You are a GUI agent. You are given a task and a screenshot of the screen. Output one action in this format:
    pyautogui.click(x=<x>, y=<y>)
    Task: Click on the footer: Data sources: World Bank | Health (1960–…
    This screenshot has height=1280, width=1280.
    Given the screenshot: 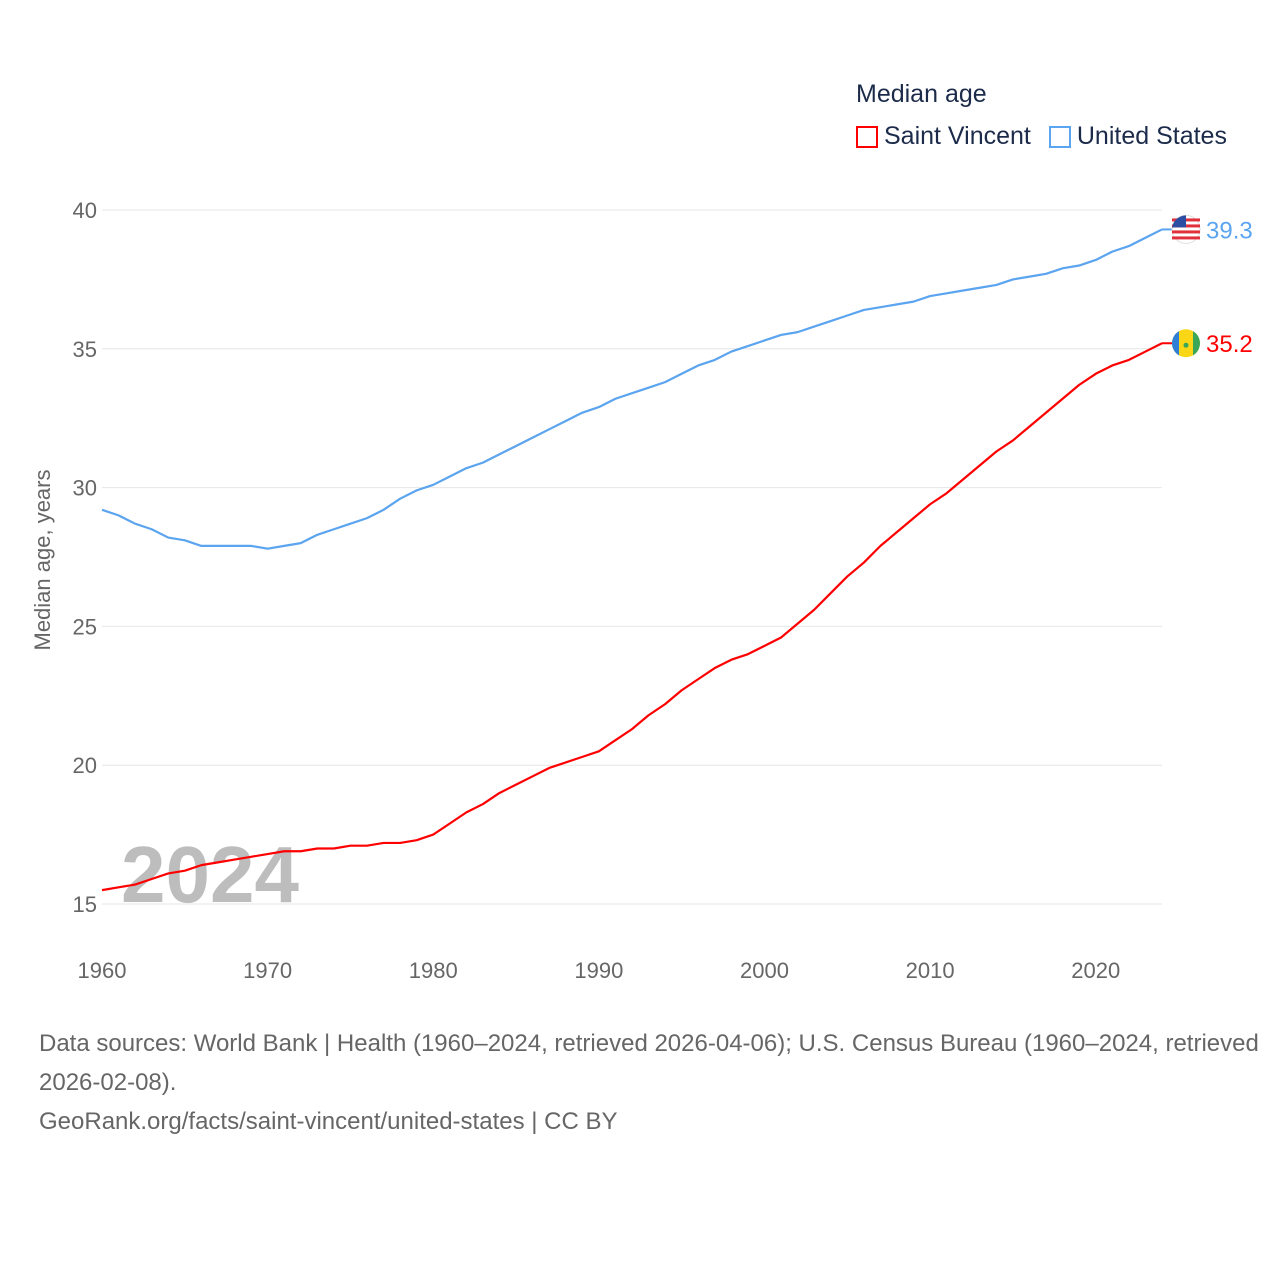 What is the action you would take?
    pyautogui.click(x=649, y=1082)
    